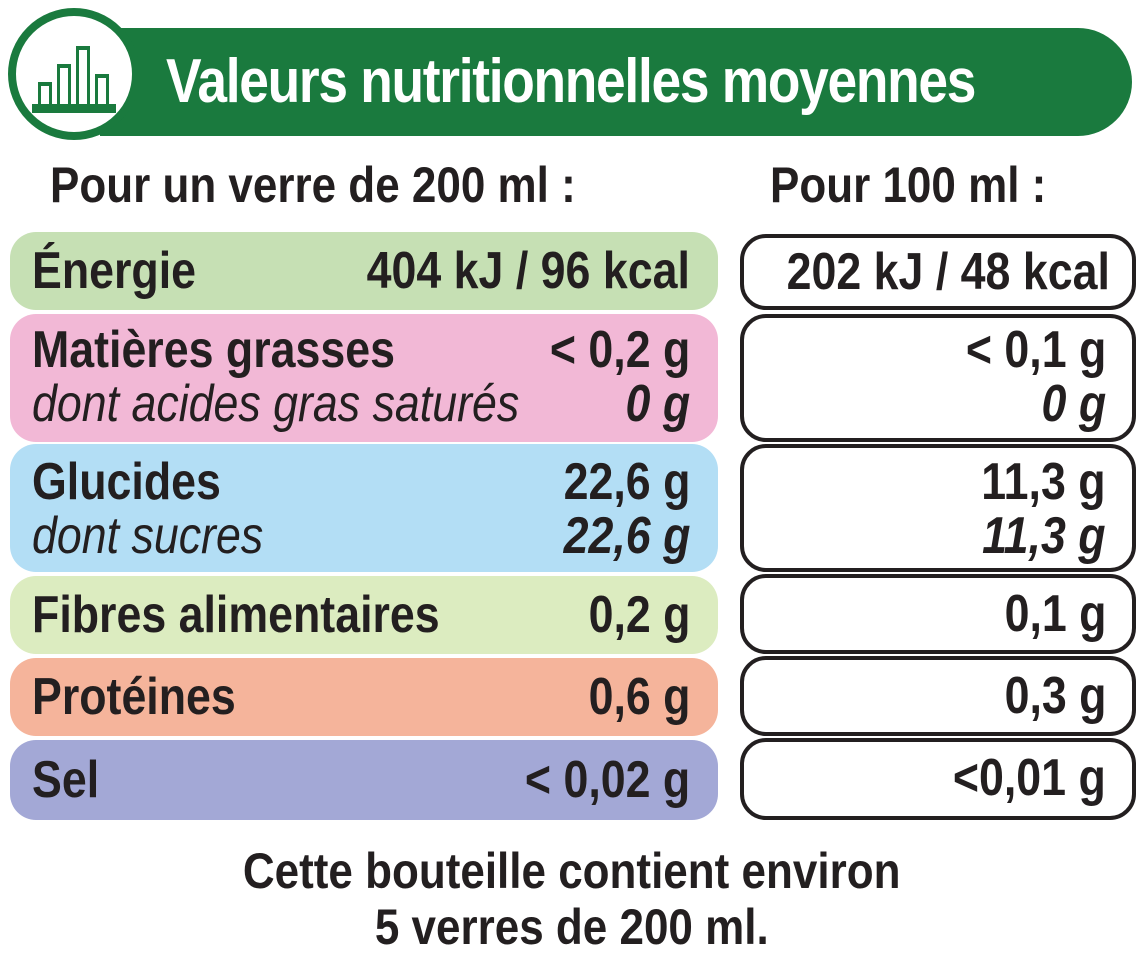 This screenshot has width=1144, height=960. Describe the element at coordinates (364, 271) in the screenshot. I see `row-energy: Énergie 404 kJ / 96 kcal` at that location.